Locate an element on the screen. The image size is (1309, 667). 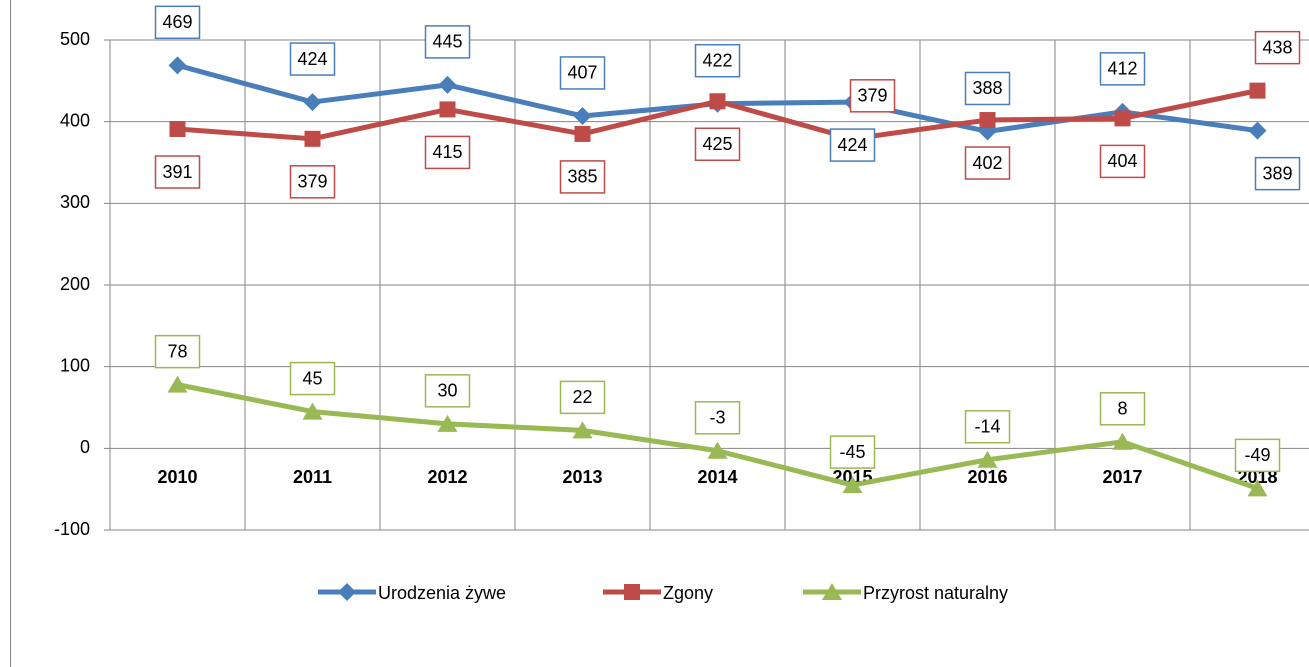
data-label: 404 is located at coordinates (1122, 161).